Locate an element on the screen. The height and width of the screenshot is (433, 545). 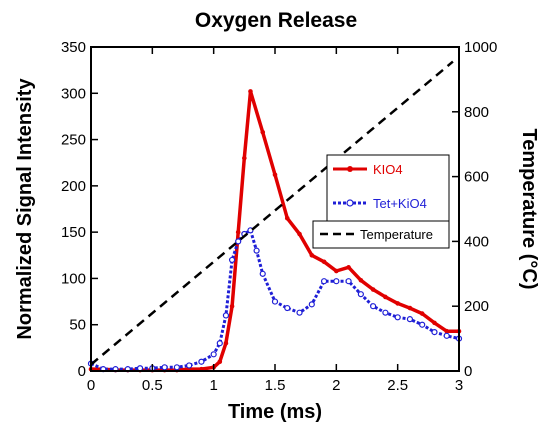
y2-tick-label: 200 is located at coordinates (476, 306).